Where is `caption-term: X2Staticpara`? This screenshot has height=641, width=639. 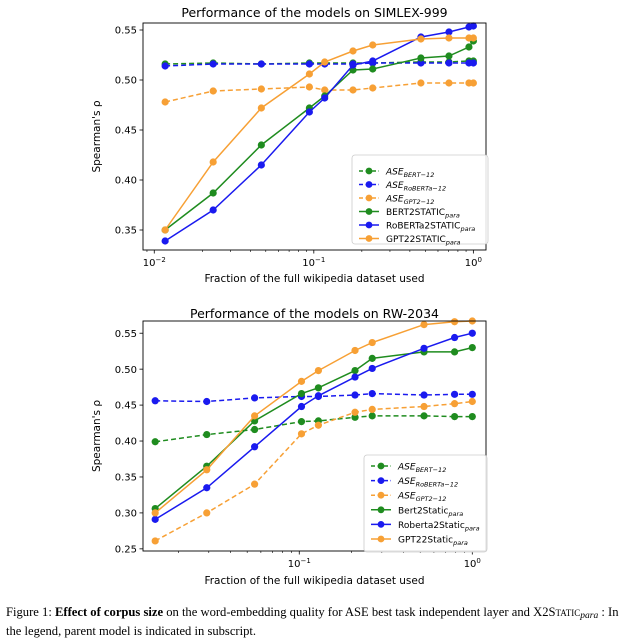
caption-term: X2Staticpara is located at coordinates (566, 613).